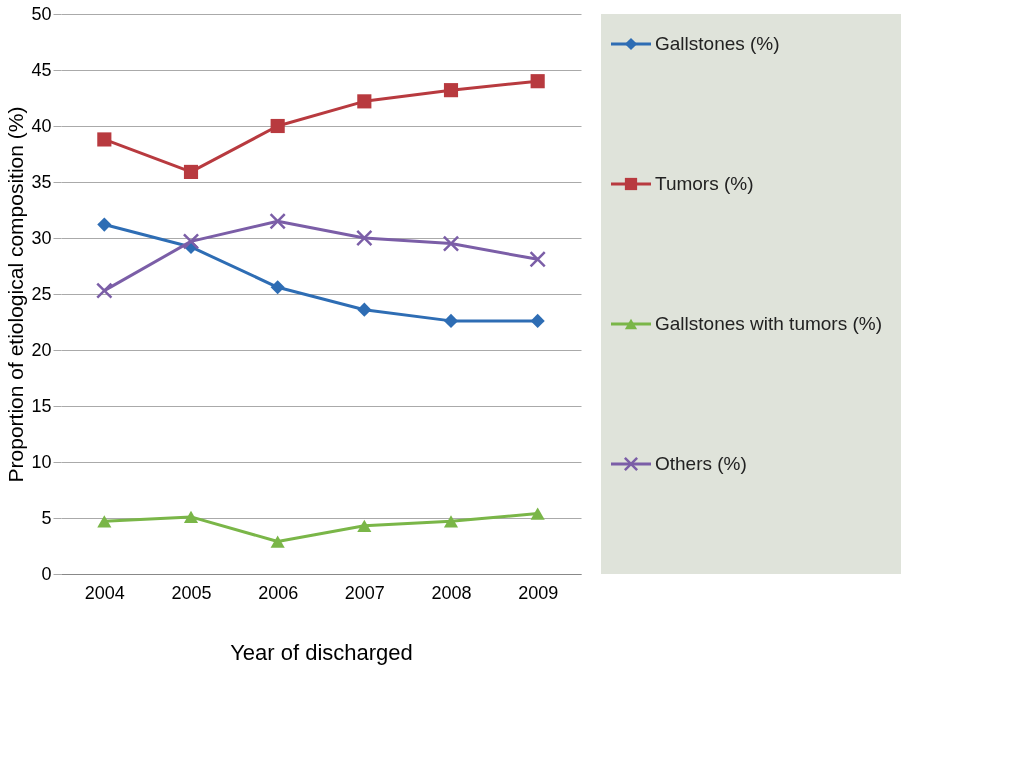  What do you see at coordinates (41, 349) in the screenshot?
I see `y-tick-label: 20` at bounding box center [41, 349].